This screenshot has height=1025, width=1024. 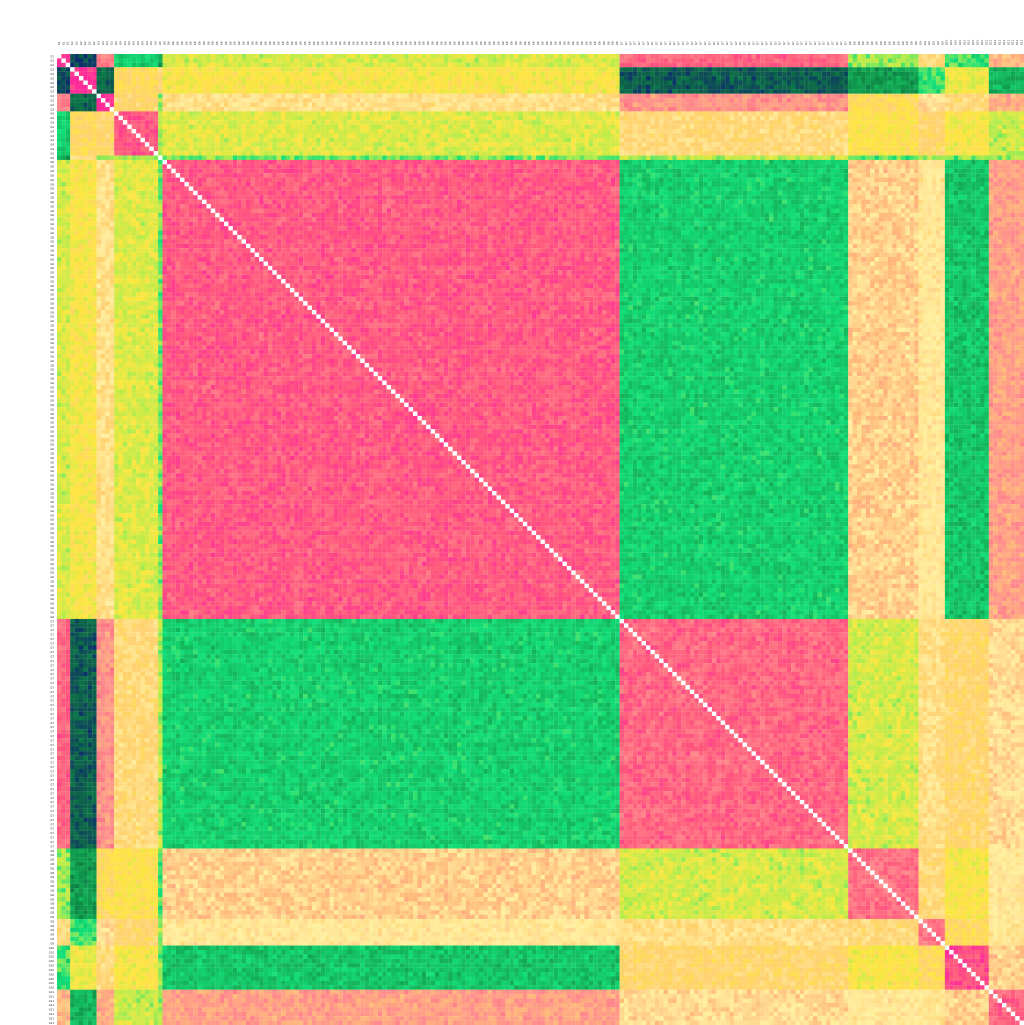 What do you see at coordinates (94, 43) in the screenshot?
I see `x-tick-label: G2` at bounding box center [94, 43].